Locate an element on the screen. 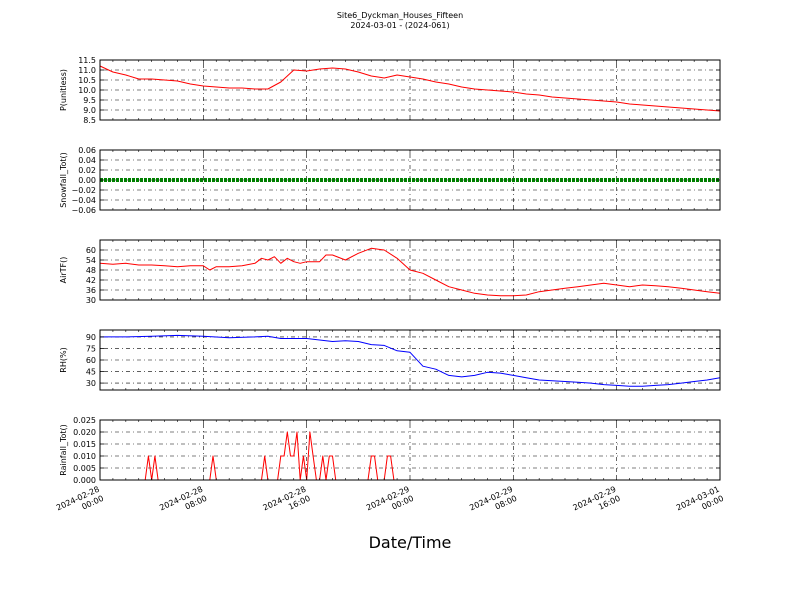 The width and height of the screenshot is (800, 600). humidity-ytick-label-0: 30 is located at coordinates (91, 383).